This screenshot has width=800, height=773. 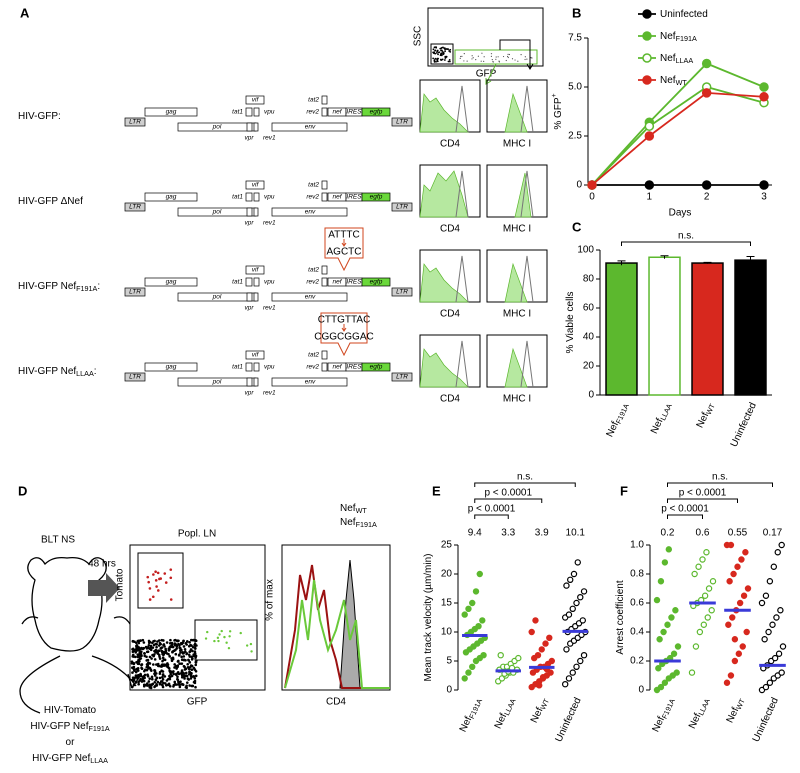 I want to click on label-main: Nef, so click(x=668, y=36).